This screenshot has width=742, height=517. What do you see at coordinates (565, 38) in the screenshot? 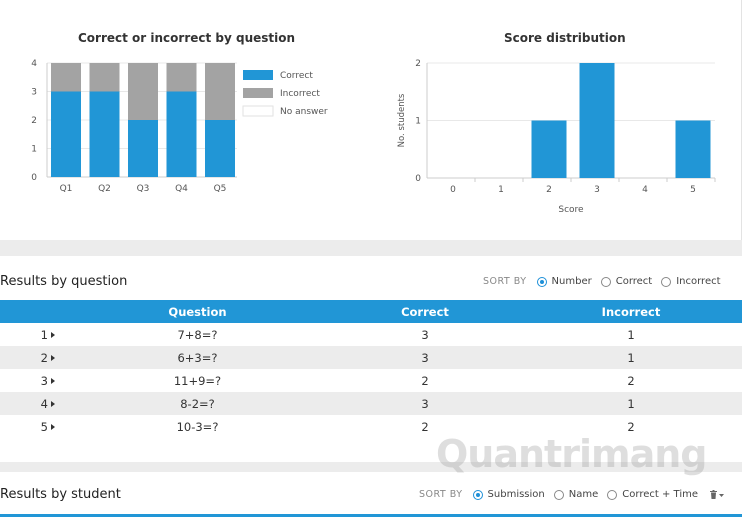
I see `chart2-title: Score distribution` at bounding box center [565, 38].